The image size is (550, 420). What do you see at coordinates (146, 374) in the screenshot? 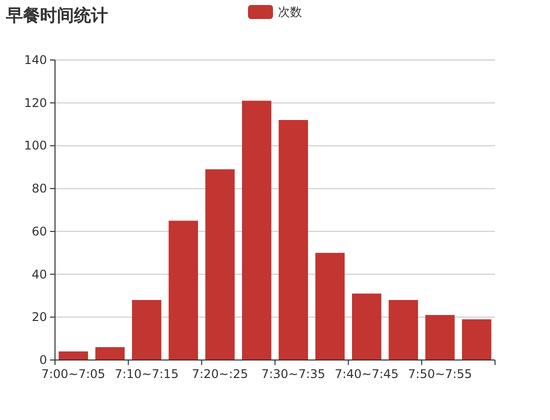
I see `x-tick-label: 7:10~7:15` at bounding box center [146, 374].